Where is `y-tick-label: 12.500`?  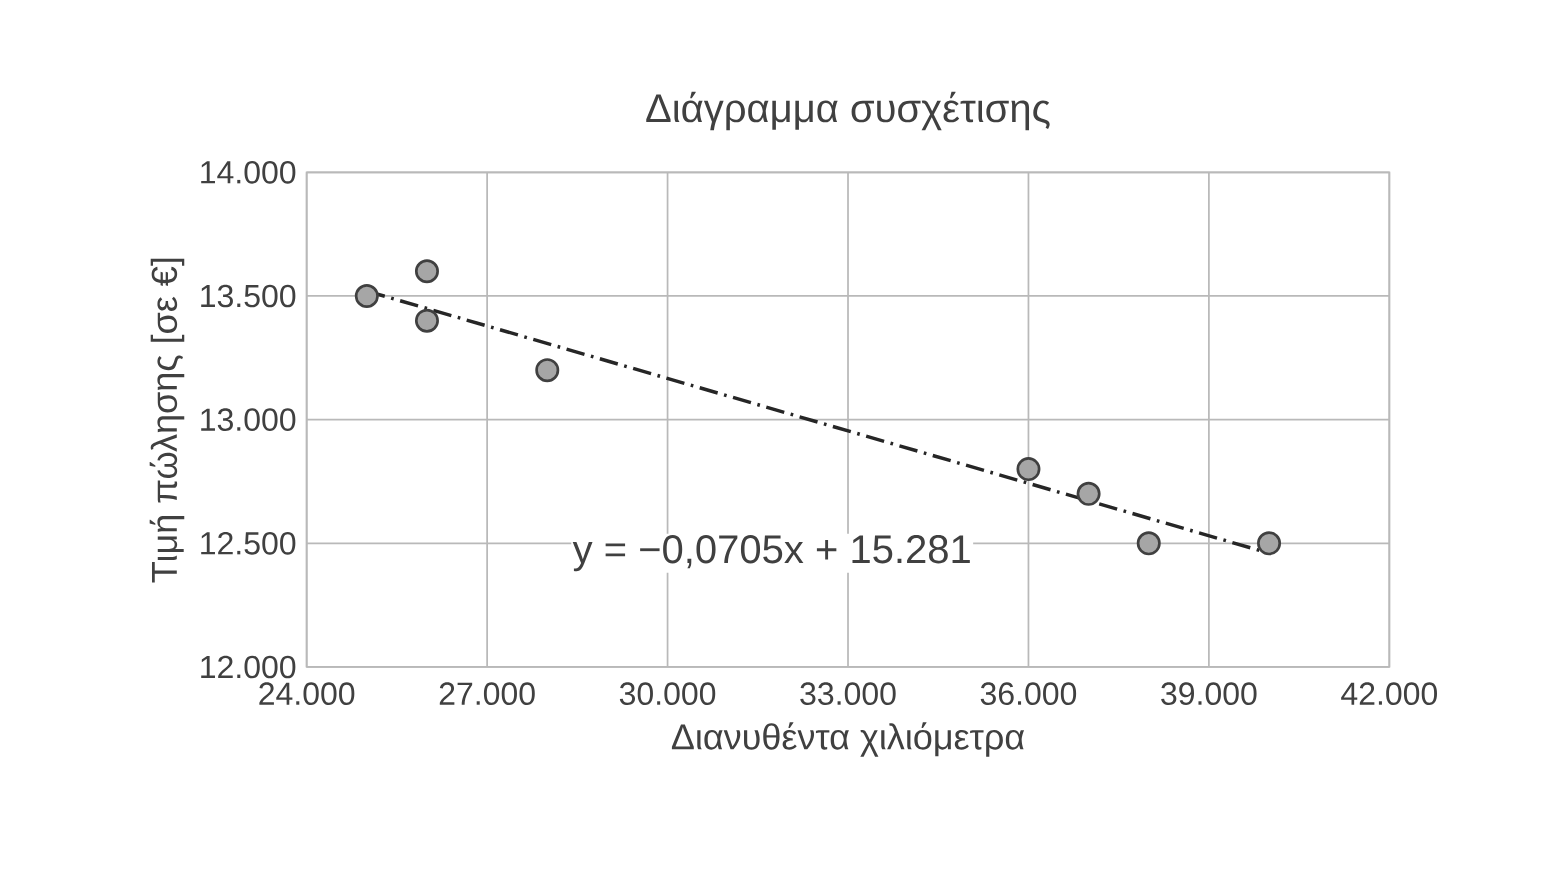 y-tick-label: 12.500 is located at coordinates (248, 543).